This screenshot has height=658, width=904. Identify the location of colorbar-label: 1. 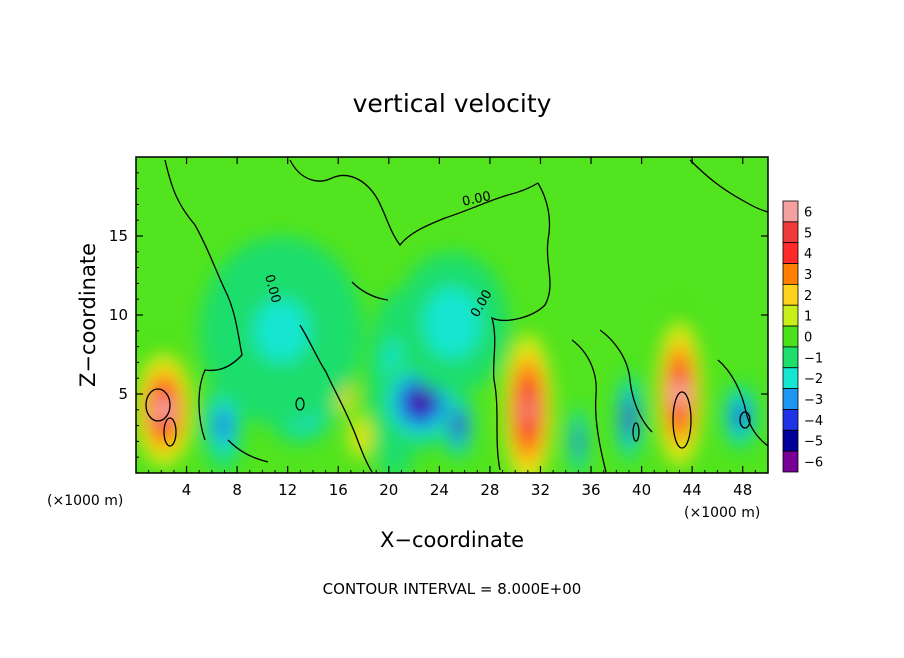
(808, 317).